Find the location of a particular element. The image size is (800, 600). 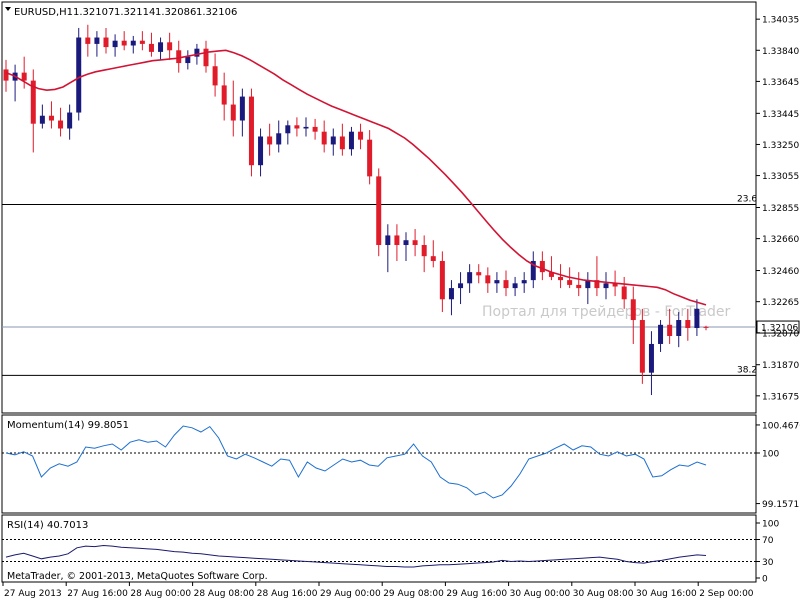

rsi-panel is located at coordinates (379, 548).